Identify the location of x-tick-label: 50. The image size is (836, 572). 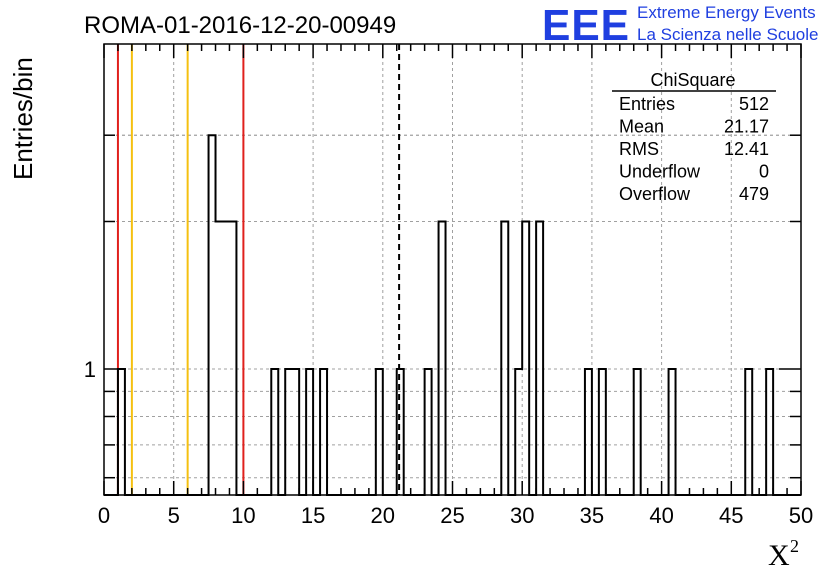
(801, 515).